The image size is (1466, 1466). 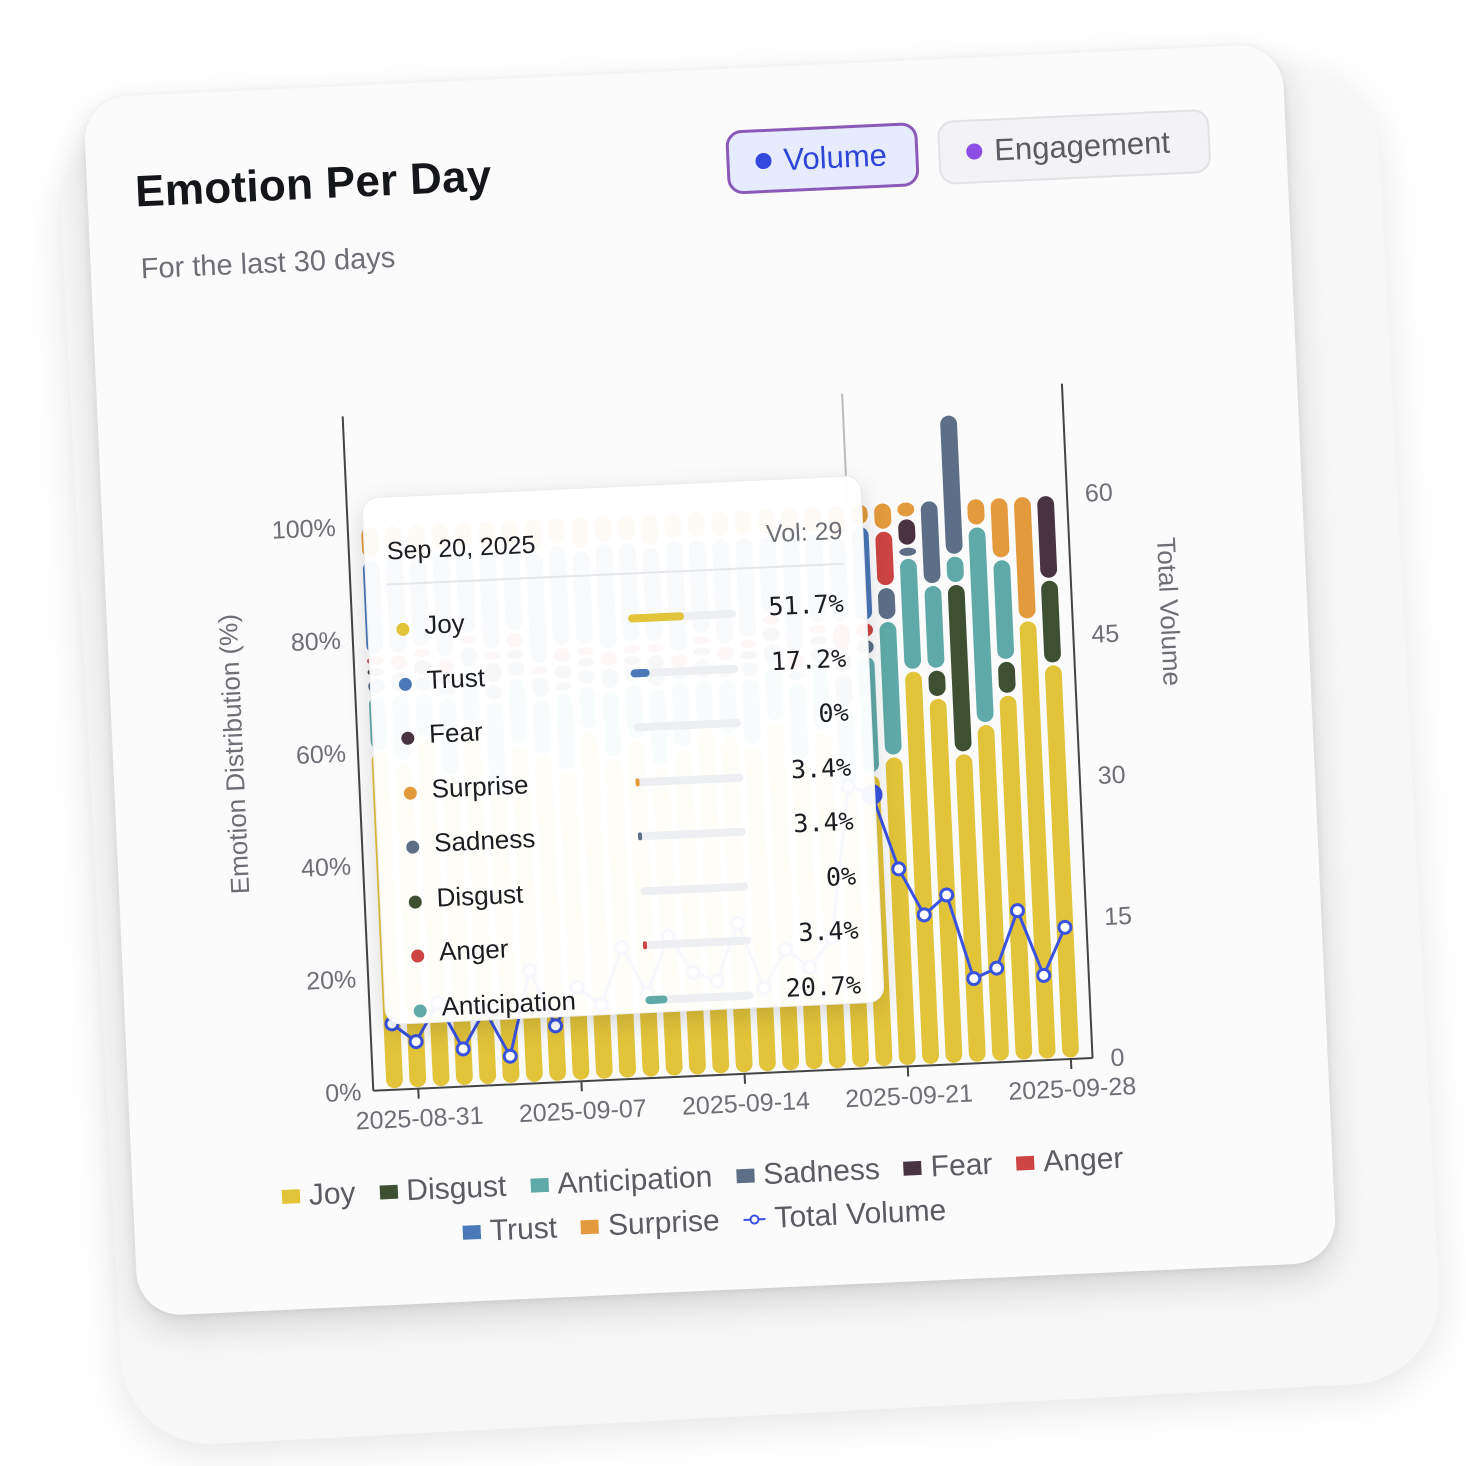 I want to click on legend-label: Fear, so click(x=961, y=1165).